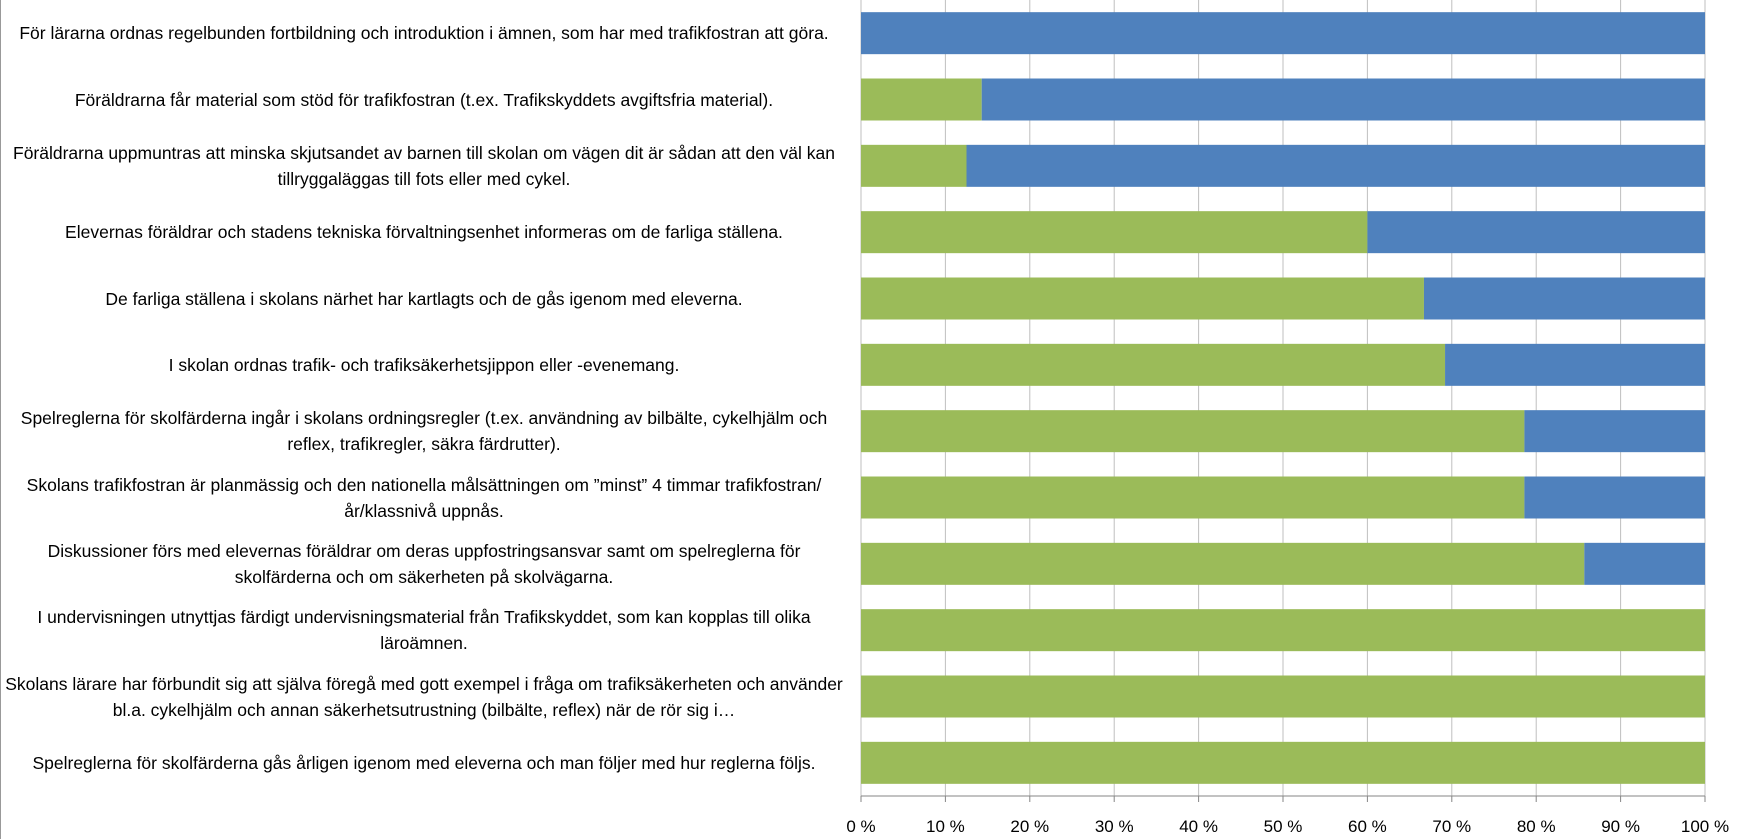 The image size is (1746, 839). What do you see at coordinates (1029, 826) in the screenshot?
I see `x-tick-label: 20 %` at bounding box center [1029, 826].